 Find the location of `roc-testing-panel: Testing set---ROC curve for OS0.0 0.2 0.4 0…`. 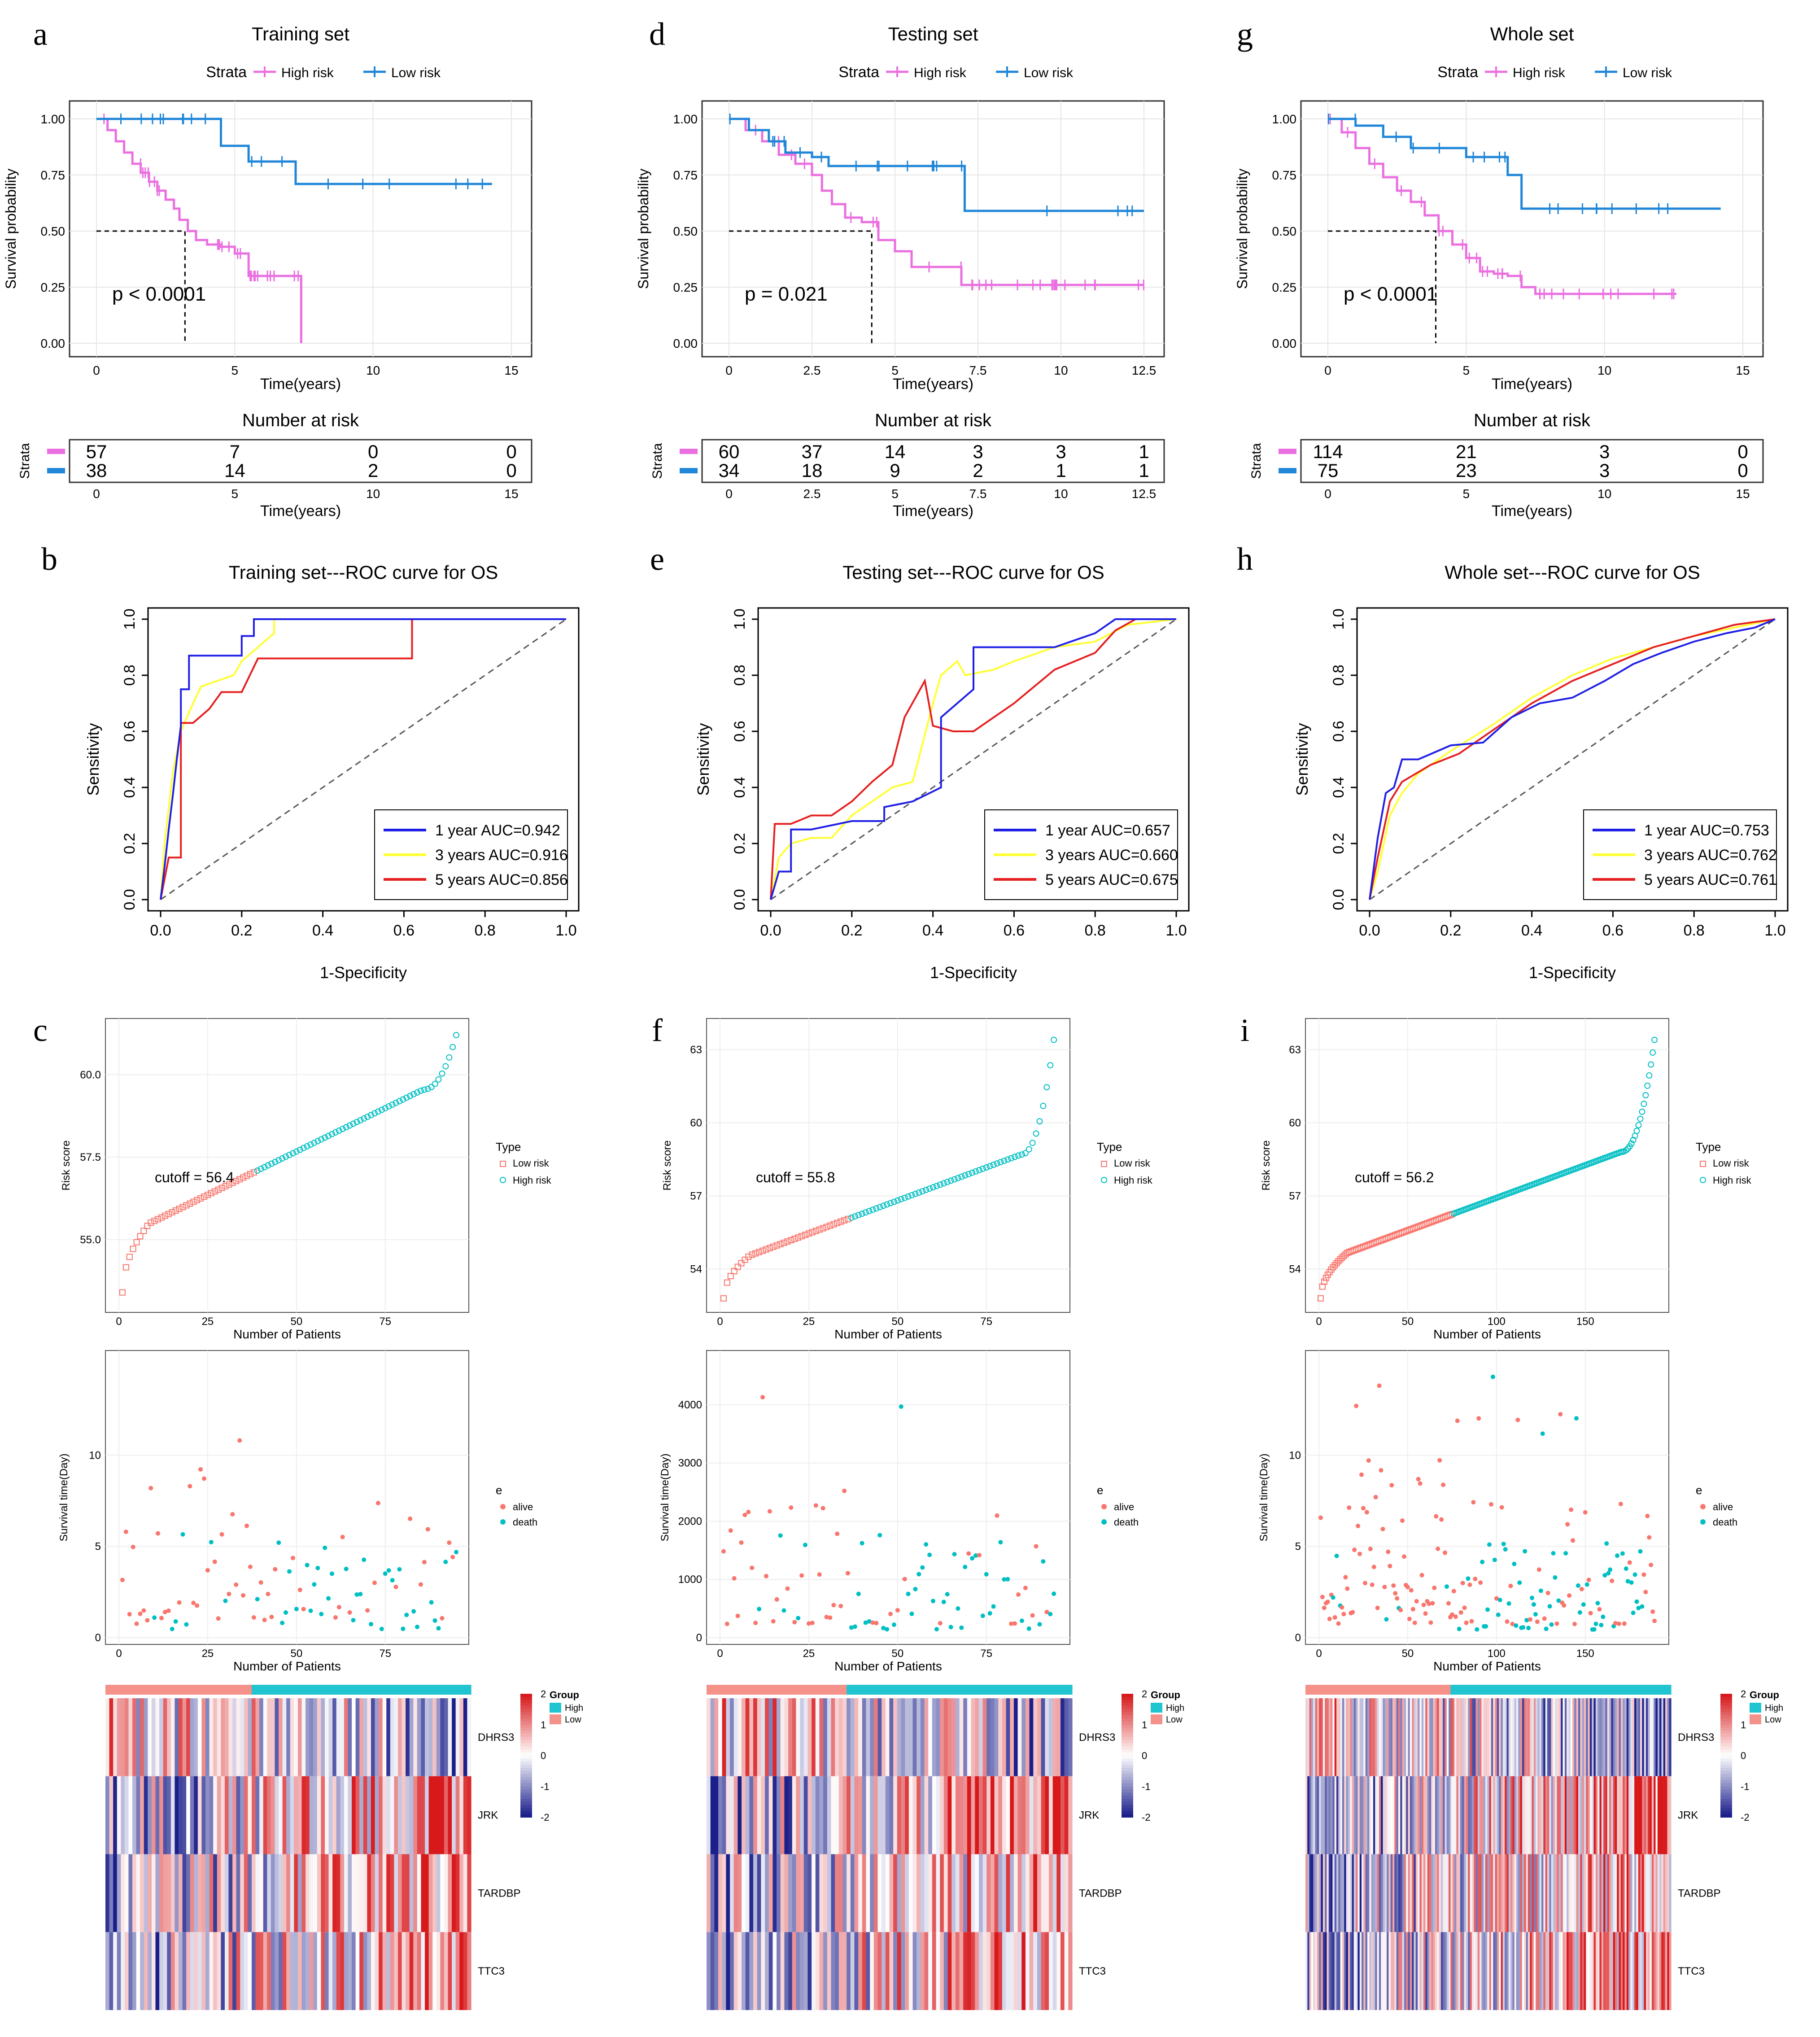

roc-testing-panel: Testing set---ROC curve for OS0.0 0.2 0.4 0… is located at coordinates (942, 772).